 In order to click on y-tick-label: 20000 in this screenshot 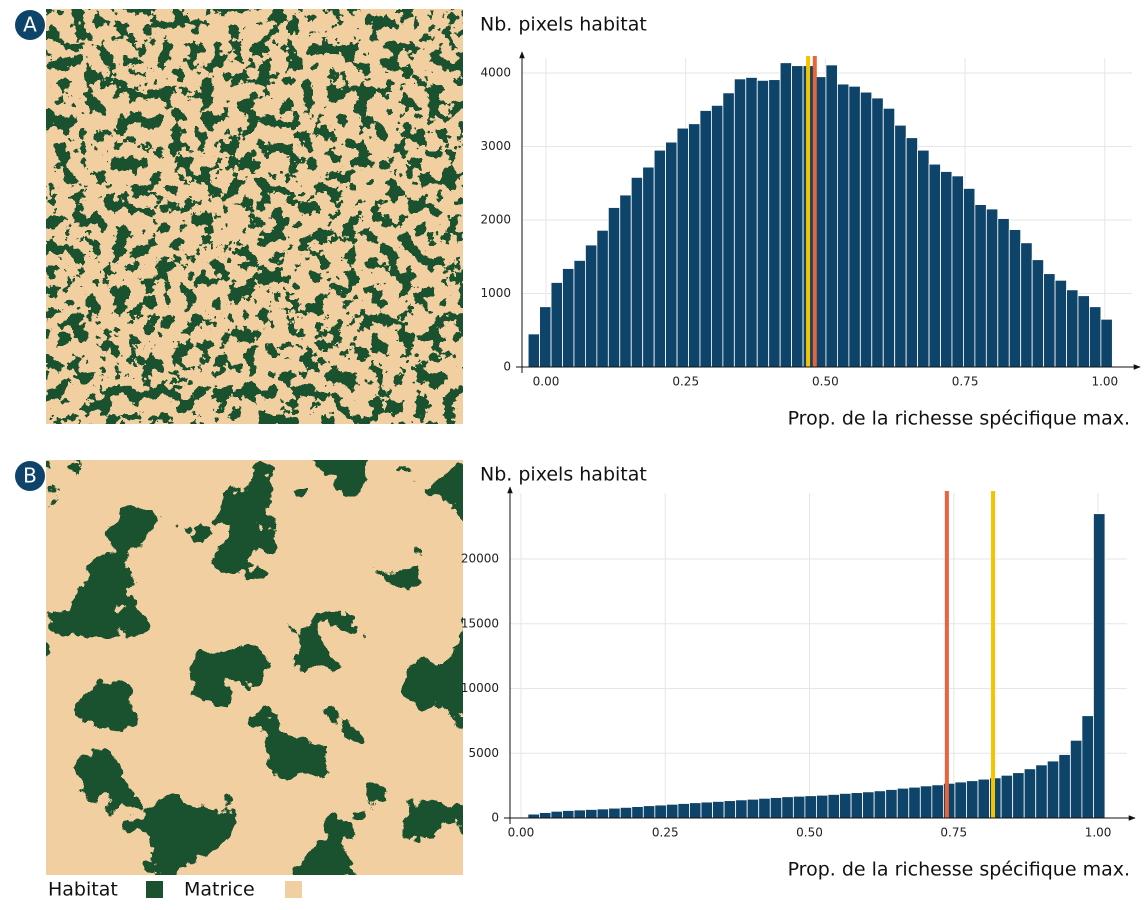, I will do `click(480, 559)`.